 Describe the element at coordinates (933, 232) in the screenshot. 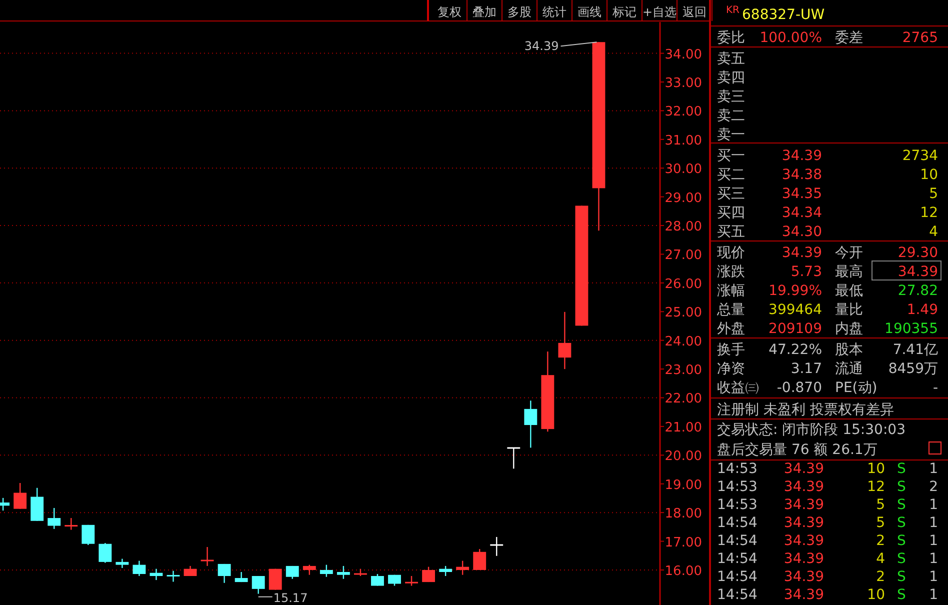

I see `text: 4` at that location.